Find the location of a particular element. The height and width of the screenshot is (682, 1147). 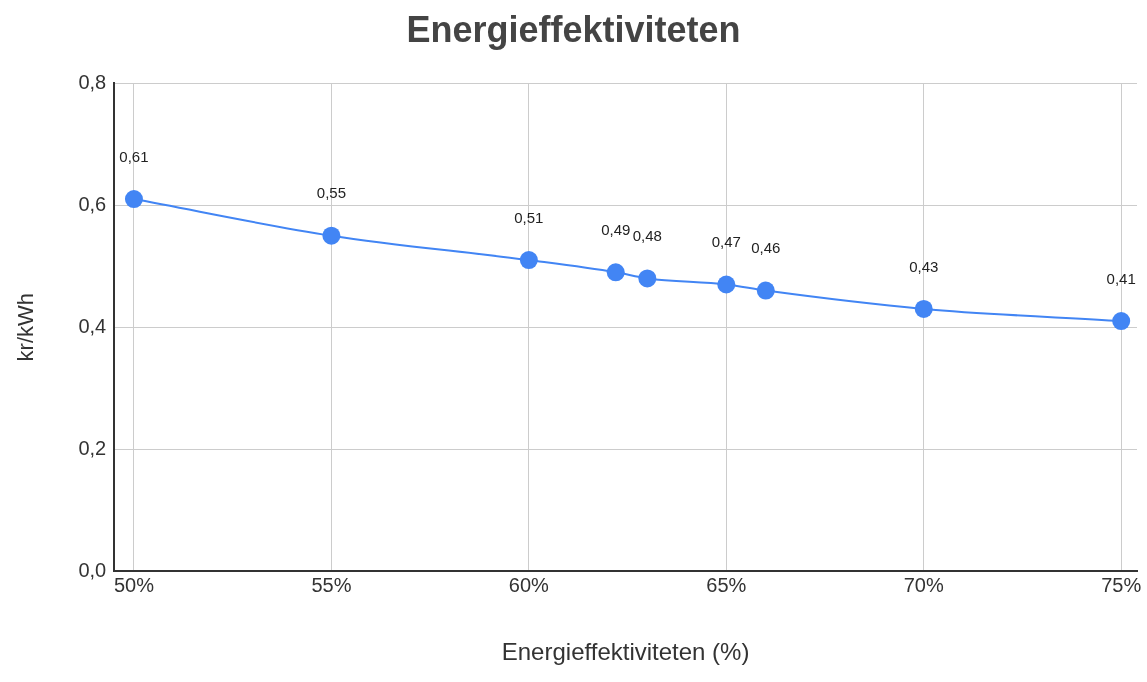

data-label: 0,61 is located at coordinates (134, 156).